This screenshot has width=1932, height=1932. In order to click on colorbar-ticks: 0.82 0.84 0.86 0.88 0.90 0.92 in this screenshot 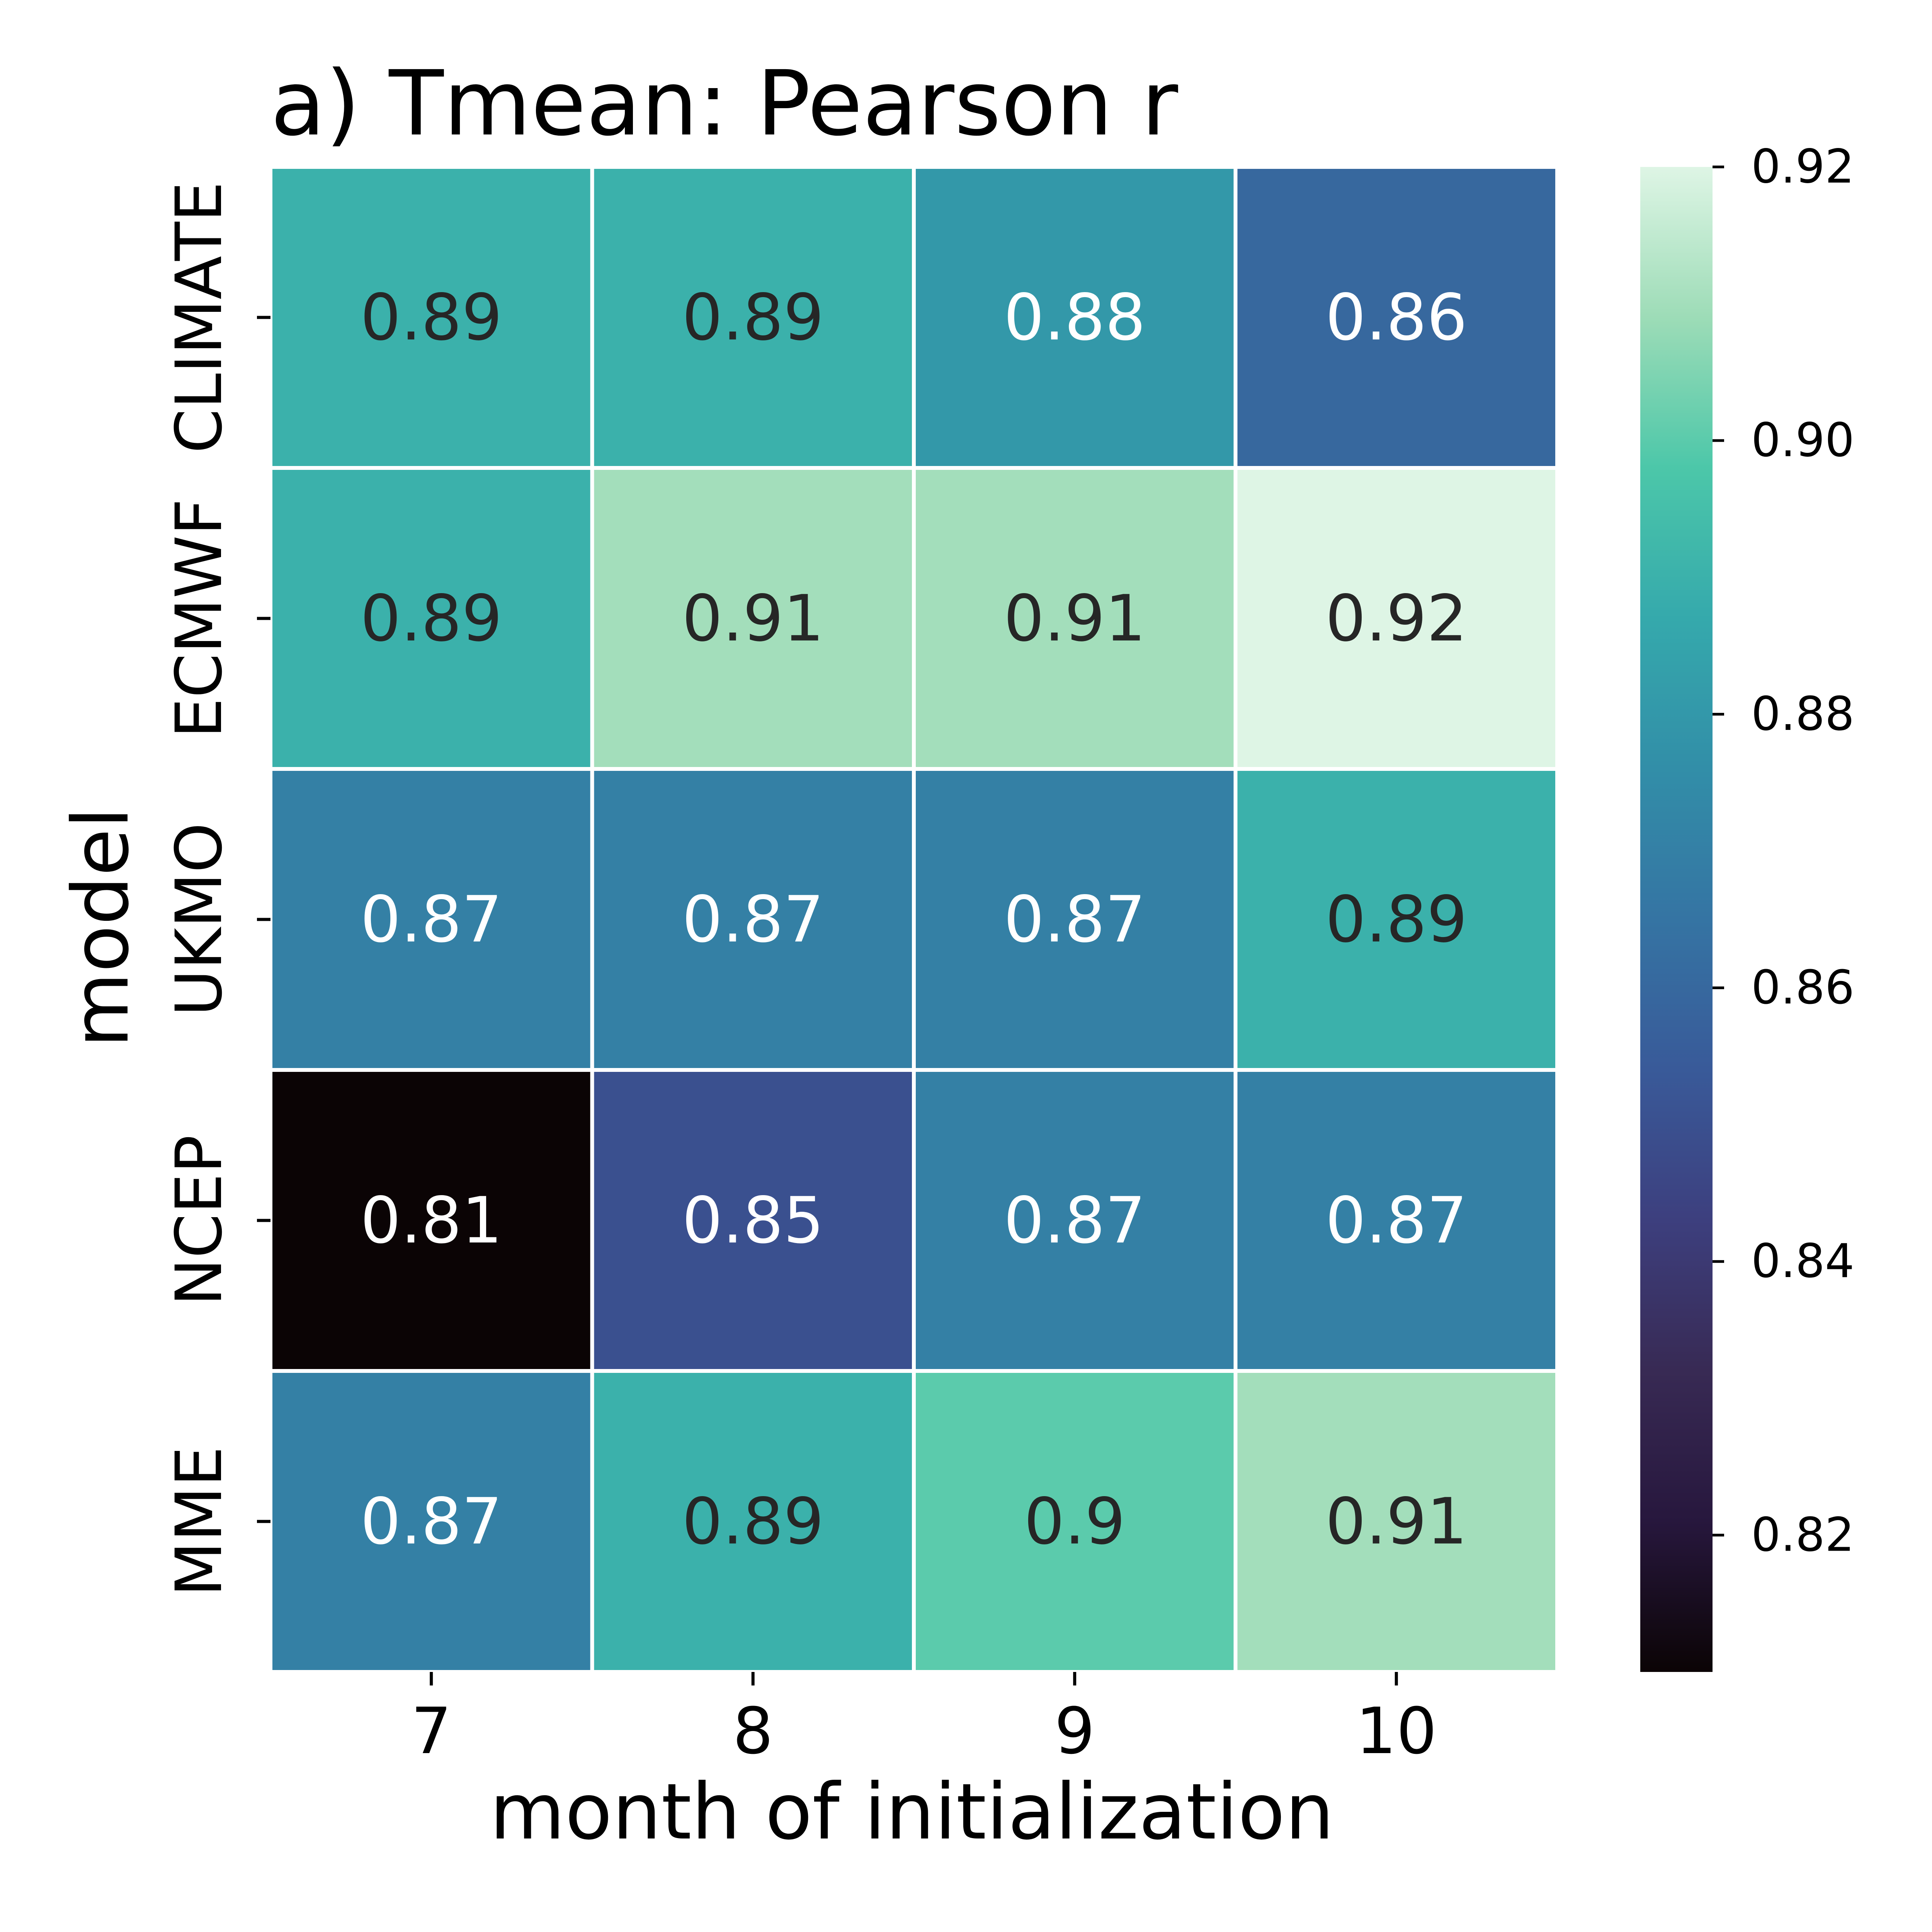, I will do `click(1784, 851)`.